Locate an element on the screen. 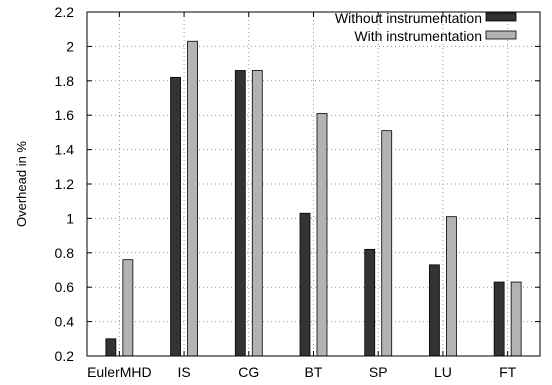 The image size is (552, 385). bar-with-lu is located at coordinates (451, 286).